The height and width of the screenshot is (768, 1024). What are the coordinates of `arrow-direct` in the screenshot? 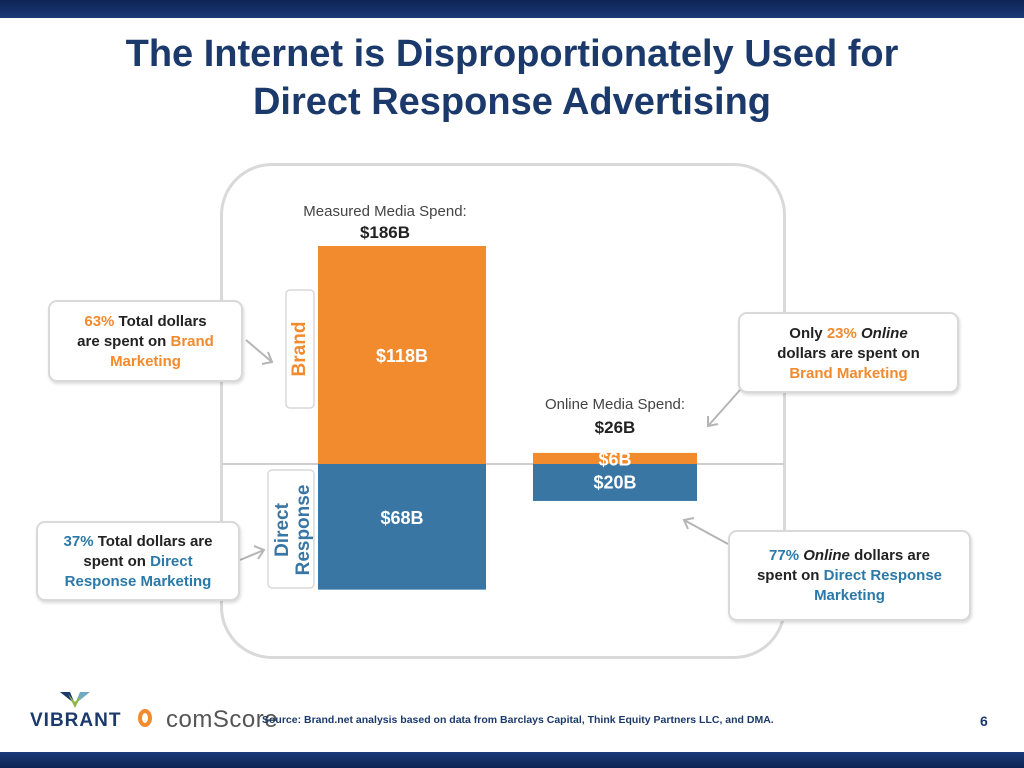 It's located at (252, 555).